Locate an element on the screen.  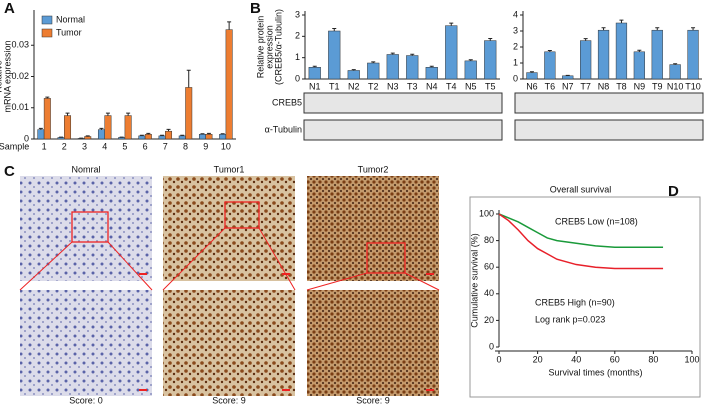
image-title: Tumor1 is located at coordinates (229, 169).